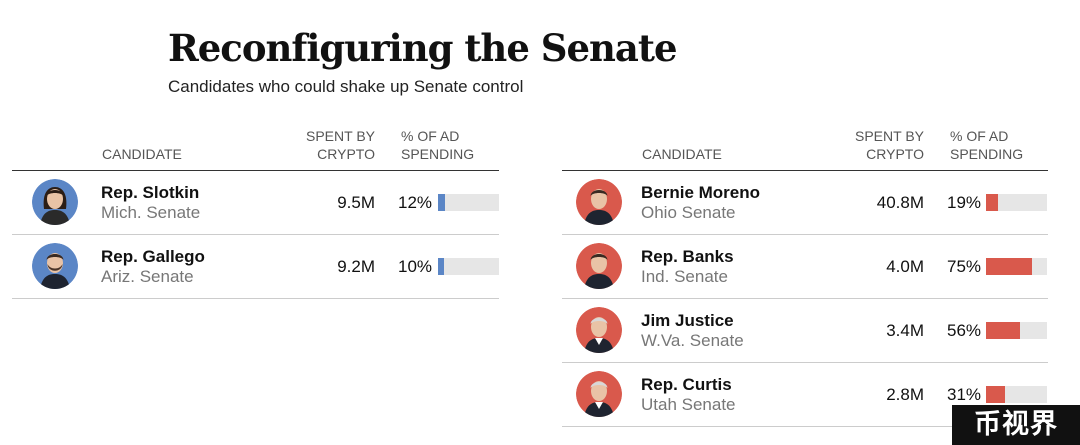 Image resolution: width=1080 pixels, height=445 pixels. I want to click on pct-label: 19%, so click(964, 202).